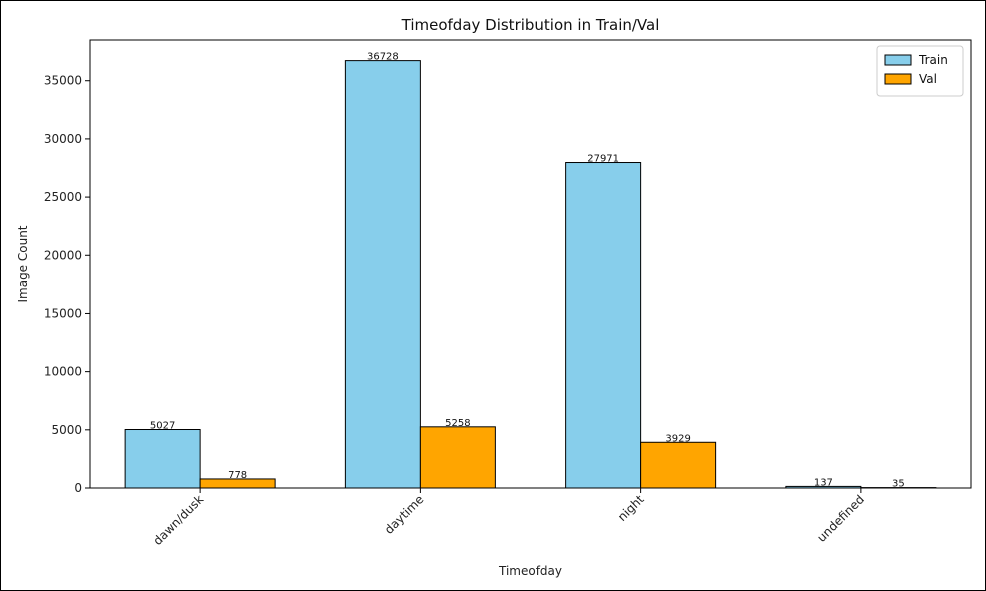 This screenshot has height=591, width=986. Describe the element at coordinates (457, 423) in the screenshot. I see `data-label: 5258` at that location.